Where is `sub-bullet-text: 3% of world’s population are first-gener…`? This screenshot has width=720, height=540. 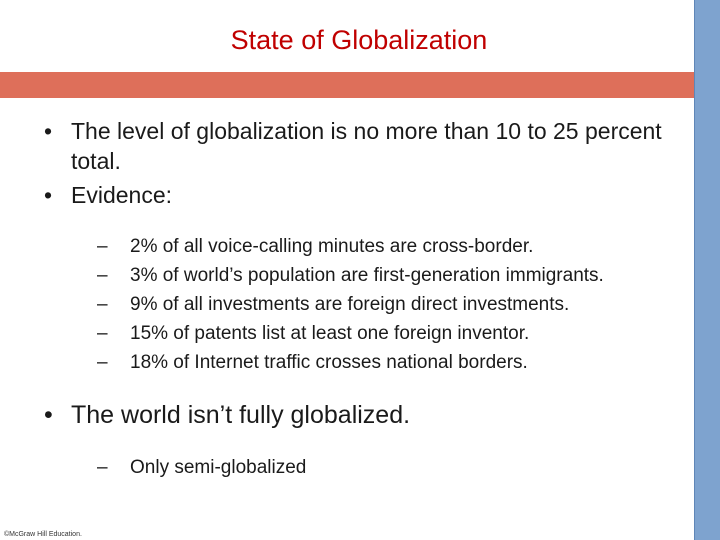 sub-bullet-text: 3% of world’s population are first-gener… is located at coordinates (367, 275).